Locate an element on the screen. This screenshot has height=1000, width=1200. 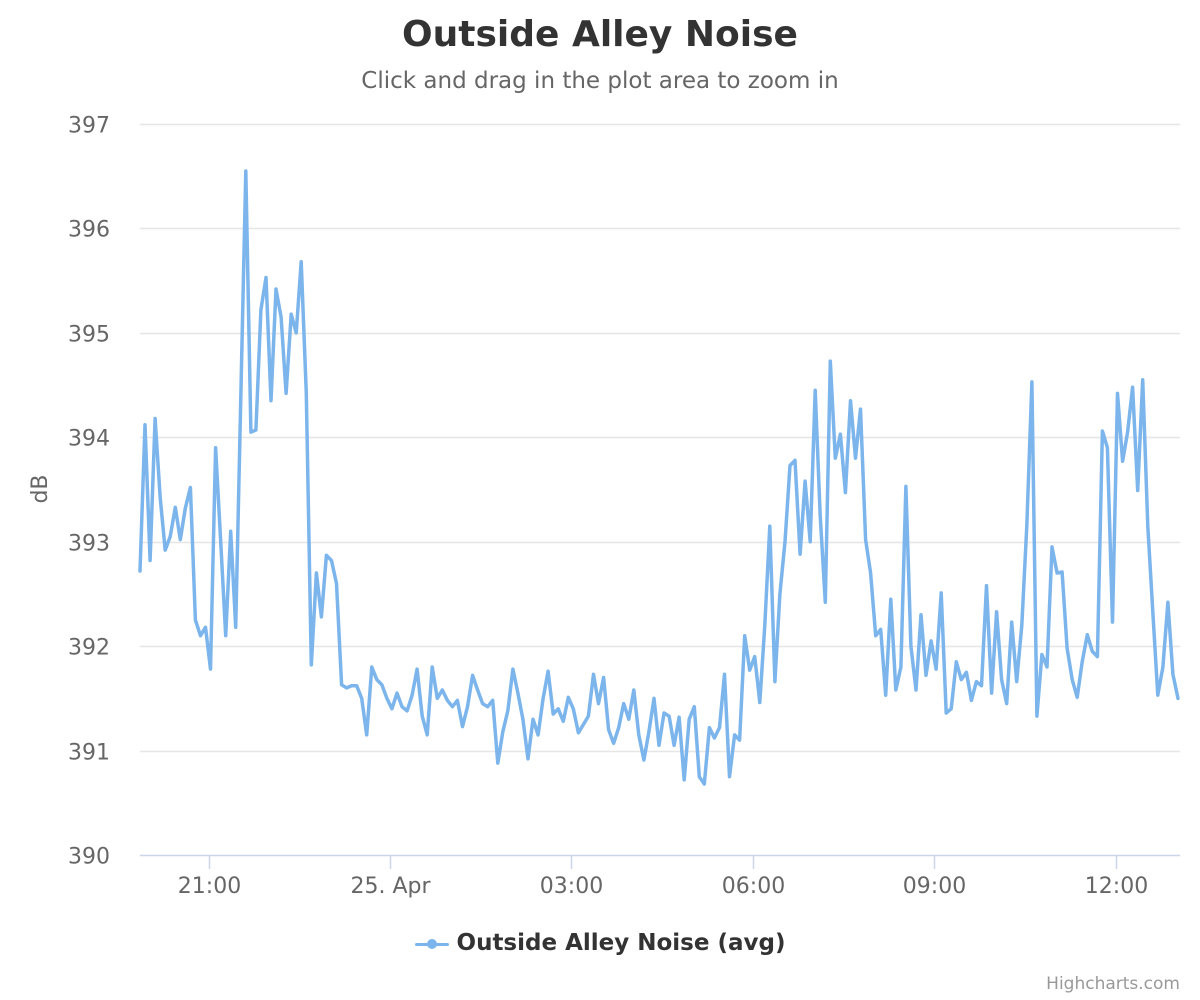
credits-link: Highcharts.com is located at coordinates (1113, 984).